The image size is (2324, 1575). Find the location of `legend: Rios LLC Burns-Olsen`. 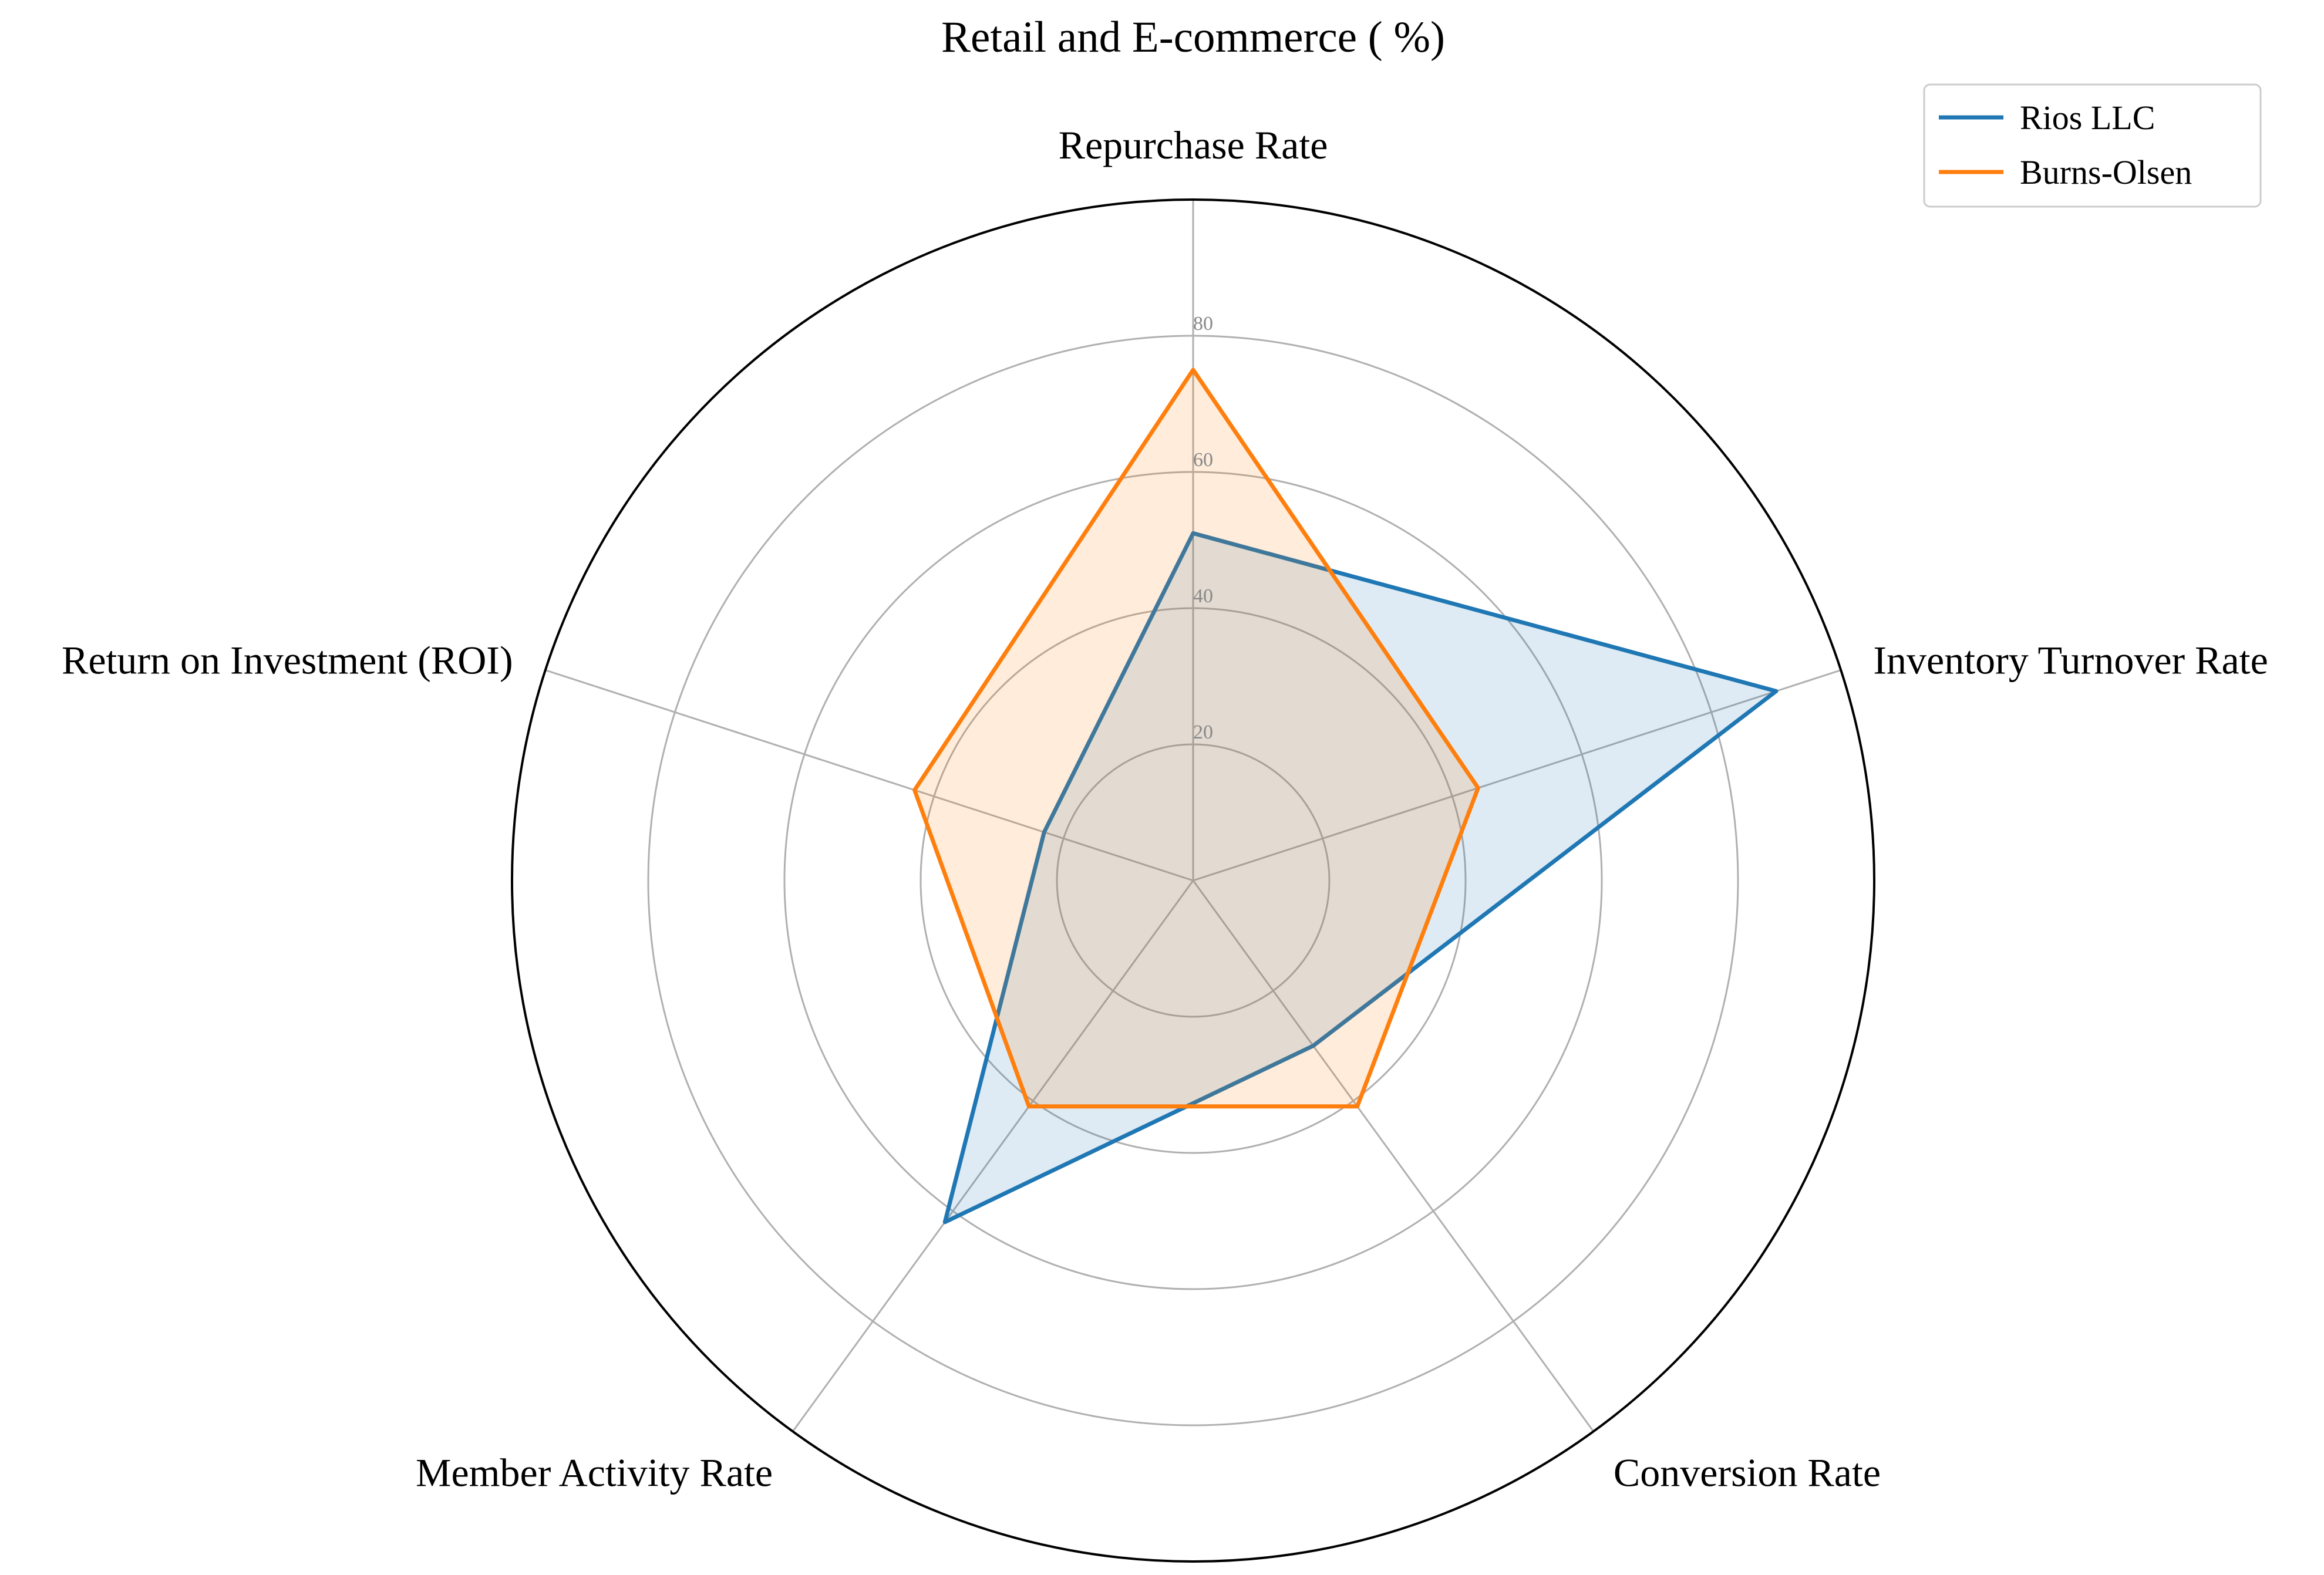

legend: Rios LLC Burns-Olsen is located at coordinates (2092, 145).